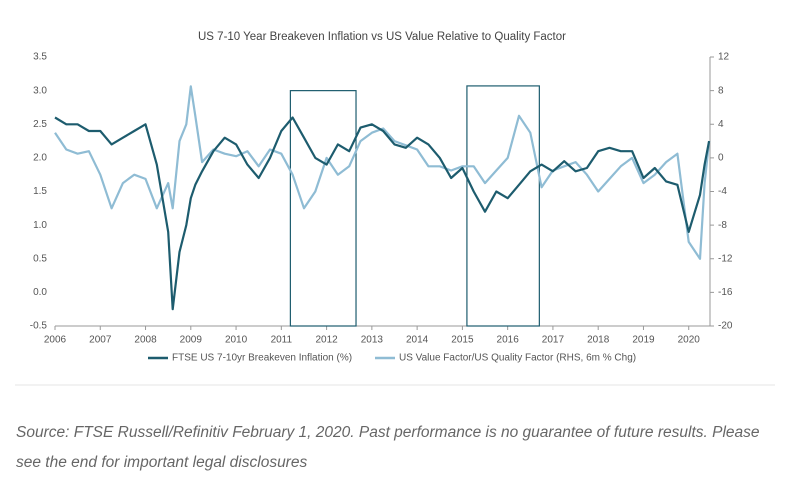  I want to click on y-tick-label: 2.0, so click(40, 158).